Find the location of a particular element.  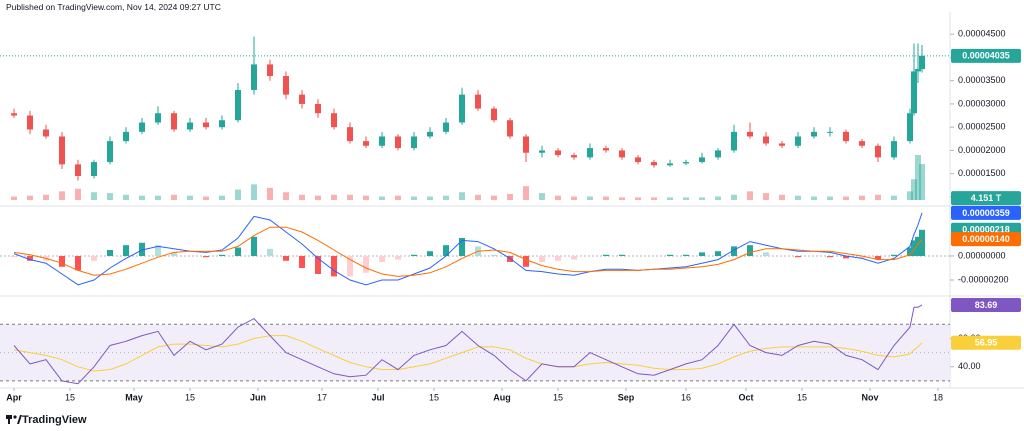

rsi-value-label: 83.69 is located at coordinates (986, 305).